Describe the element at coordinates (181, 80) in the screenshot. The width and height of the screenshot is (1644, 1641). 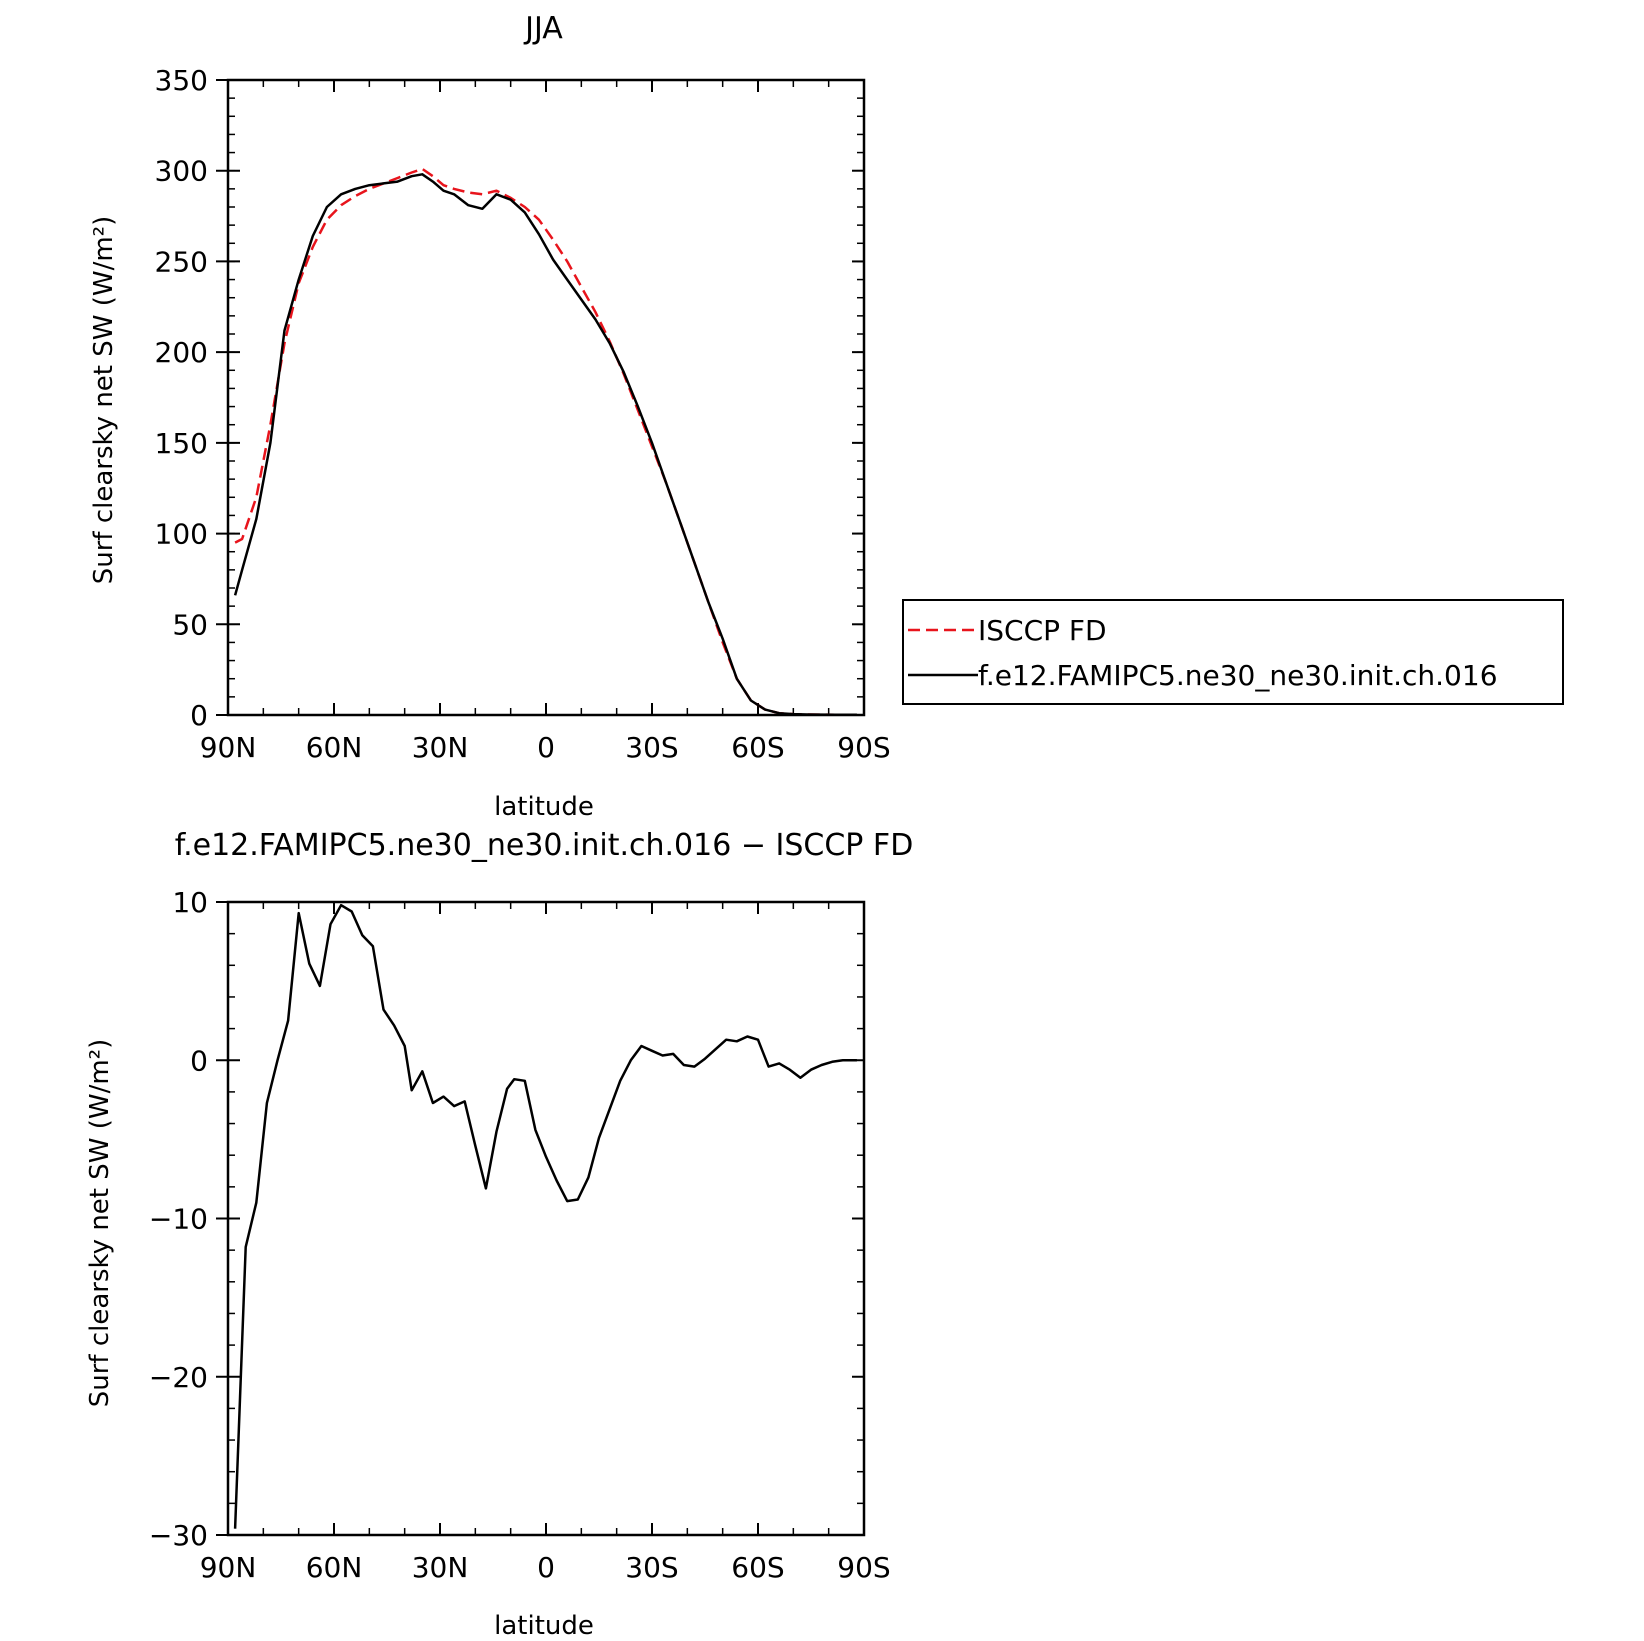
I see `y-tick-label: 350` at that location.